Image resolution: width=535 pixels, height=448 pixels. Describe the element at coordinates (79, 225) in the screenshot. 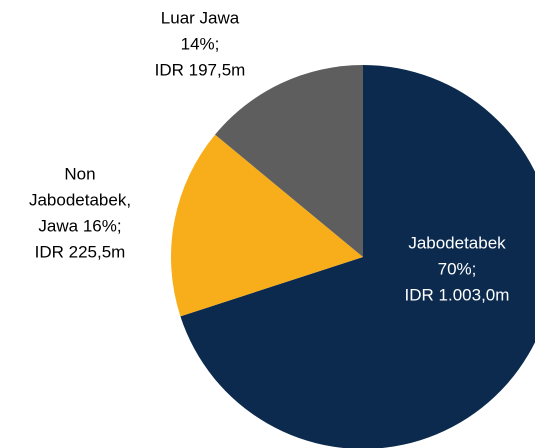

I see `slice-label: Jawa 16%;` at that location.